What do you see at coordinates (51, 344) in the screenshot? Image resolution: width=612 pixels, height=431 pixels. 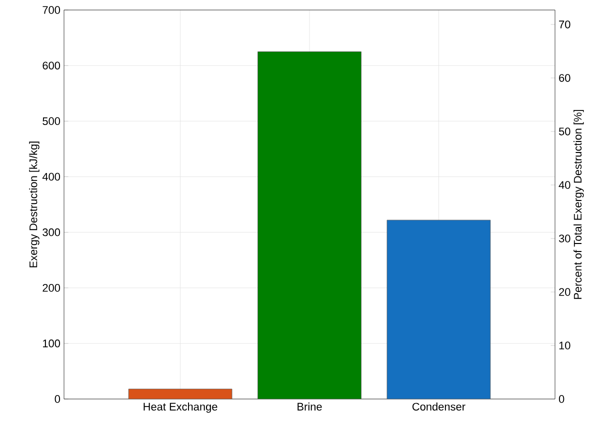 I see `y-tick-label: 100` at bounding box center [51, 344].